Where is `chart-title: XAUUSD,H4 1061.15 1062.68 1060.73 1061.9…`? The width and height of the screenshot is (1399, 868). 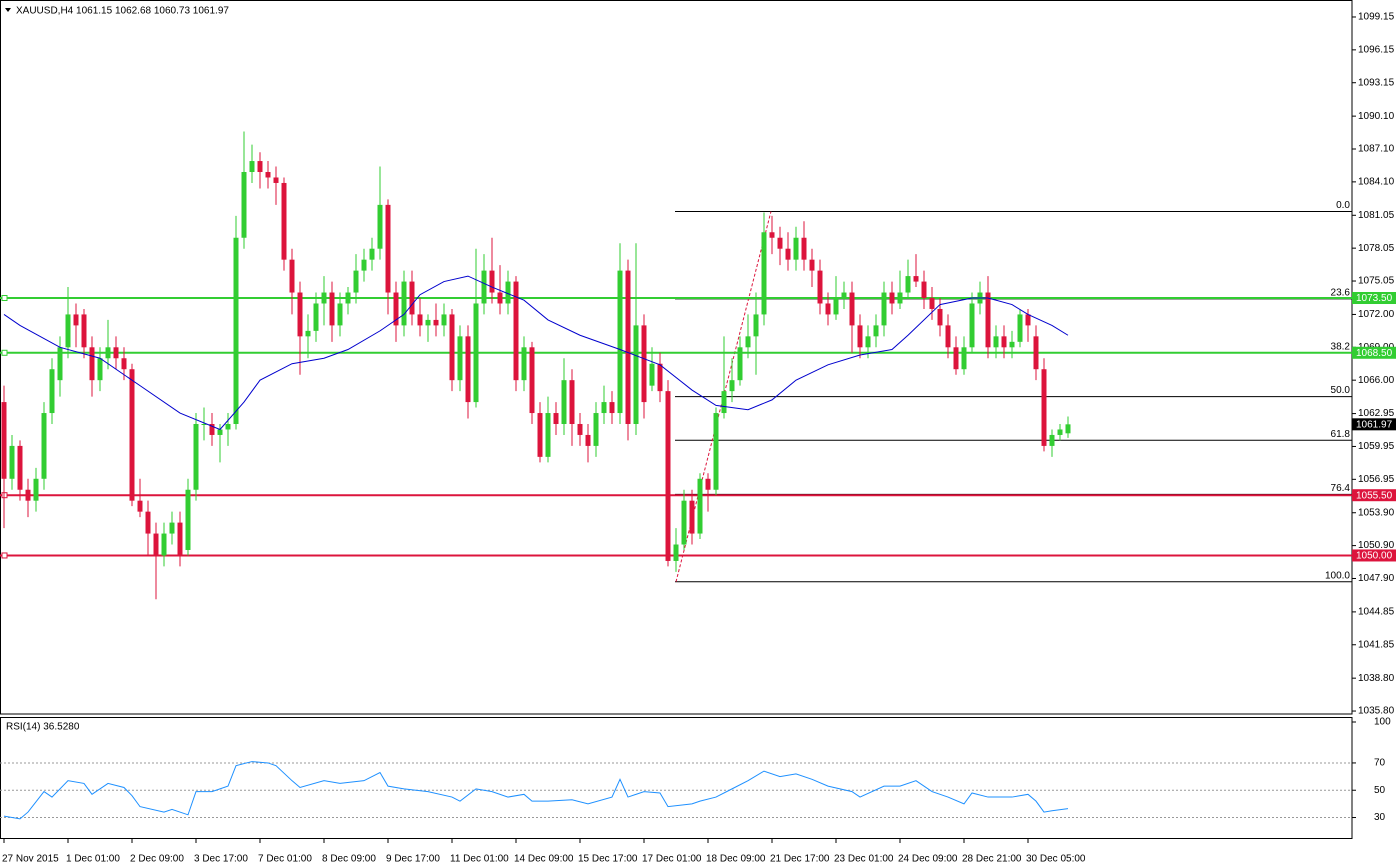 chart-title: XAUUSD,H4 1061.15 1062.68 1060.73 1061.9… is located at coordinates (122, 11).